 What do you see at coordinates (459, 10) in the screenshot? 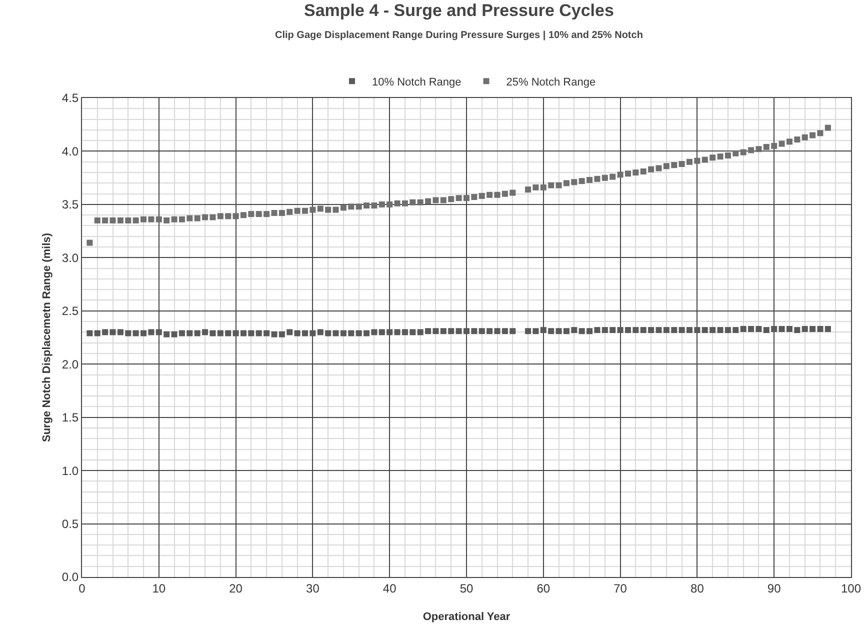
I see `chart-title: Sample 4 - Surge and Pressure Cycles` at bounding box center [459, 10].